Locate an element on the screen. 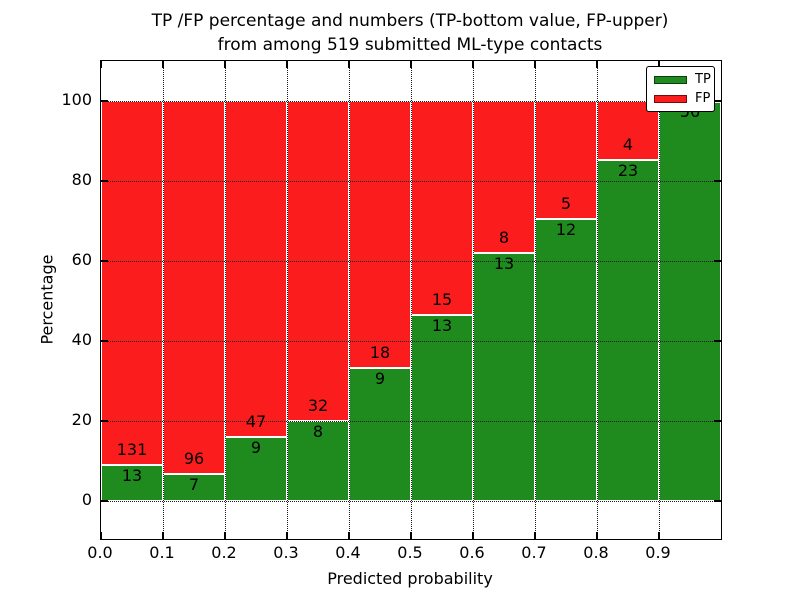 This screenshot has height=600, width=800. y-tick-label: 100 is located at coordinates (76, 99).